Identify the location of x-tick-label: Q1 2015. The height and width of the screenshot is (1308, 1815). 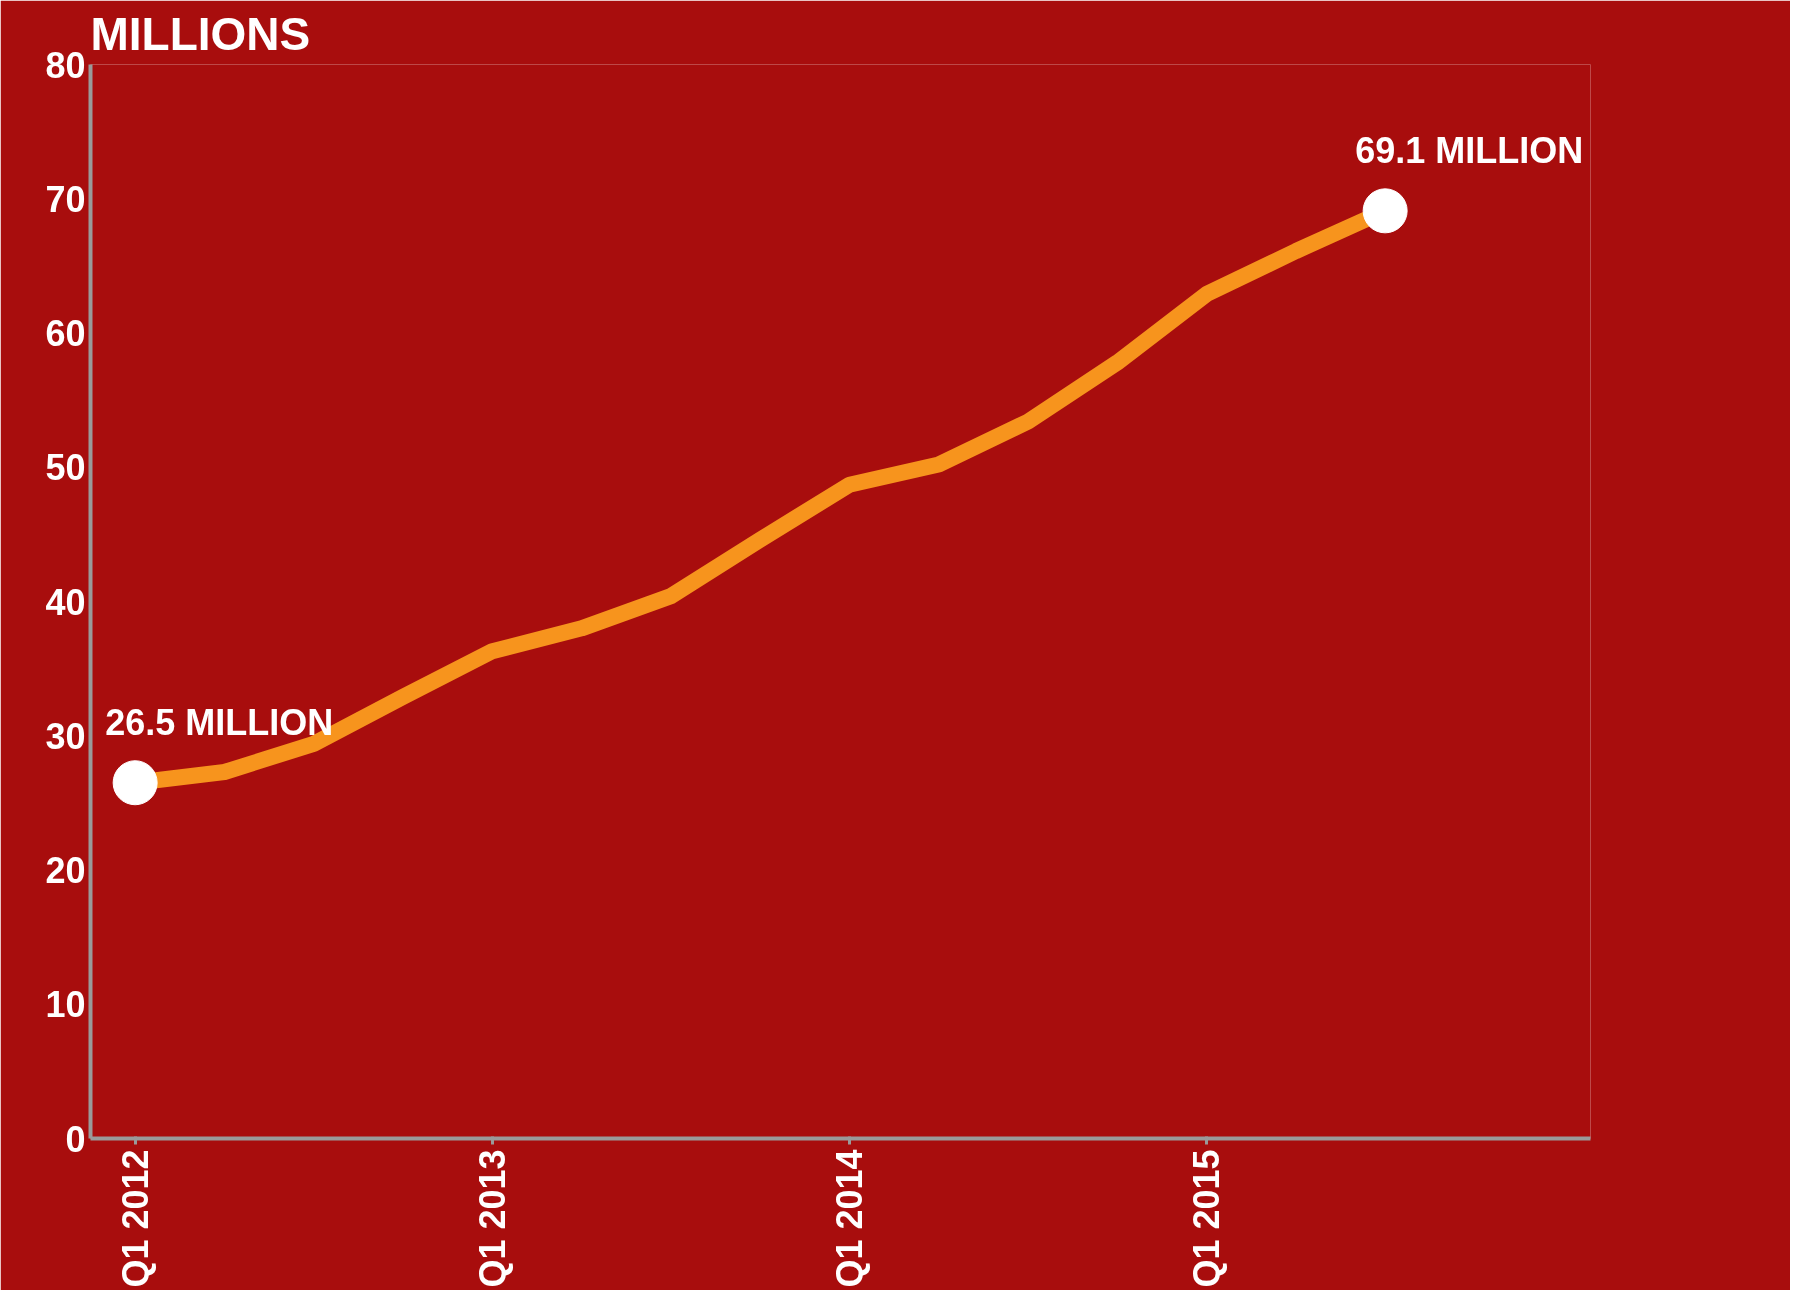
(1207, 1218).